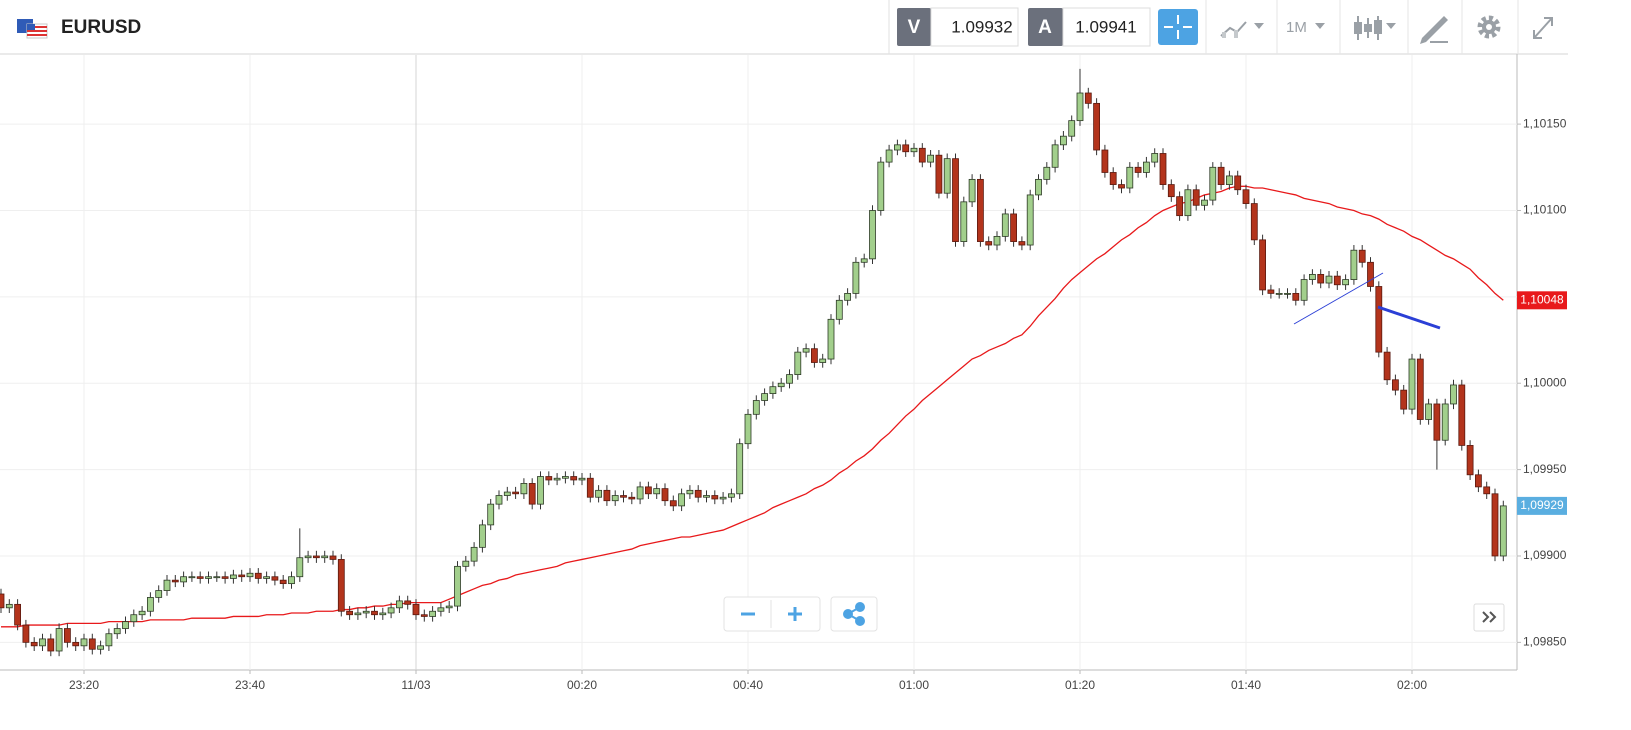 The width and height of the screenshot is (1631, 730). What do you see at coordinates (1296, 27) in the screenshot?
I see `timeframe: 1M` at bounding box center [1296, 27].